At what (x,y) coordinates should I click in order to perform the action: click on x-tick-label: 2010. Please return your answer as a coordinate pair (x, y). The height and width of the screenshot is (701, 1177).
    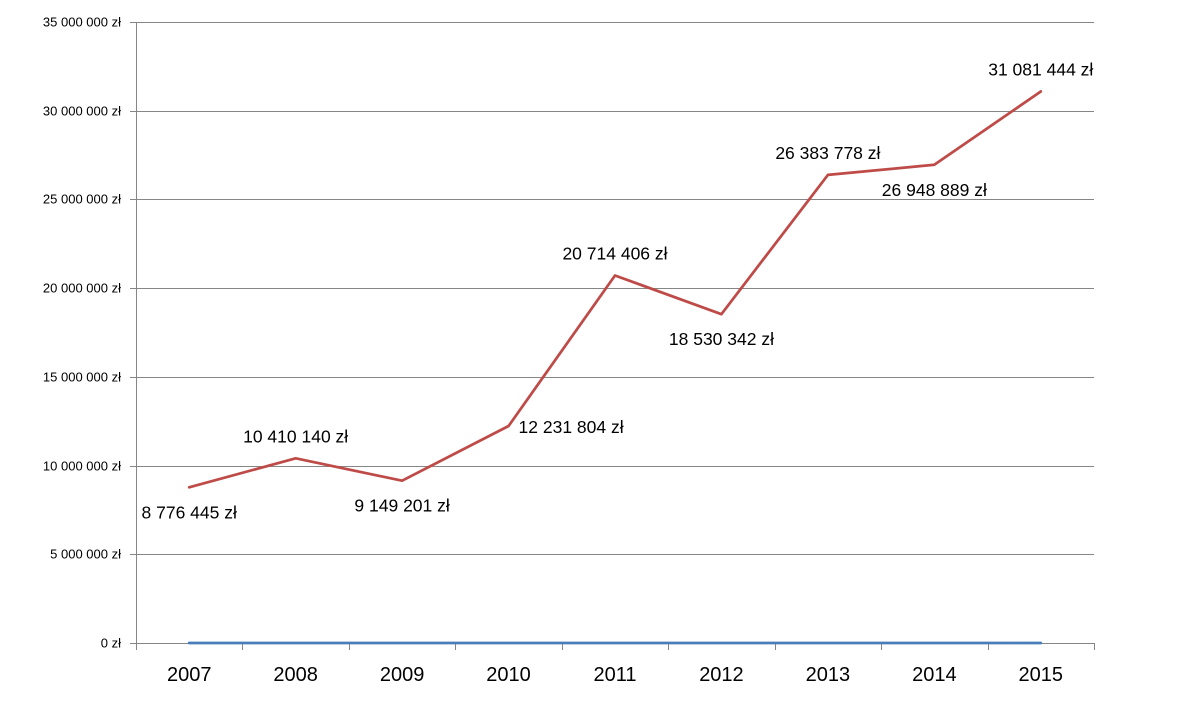
    Looking at the image, I should click on (508, 675).